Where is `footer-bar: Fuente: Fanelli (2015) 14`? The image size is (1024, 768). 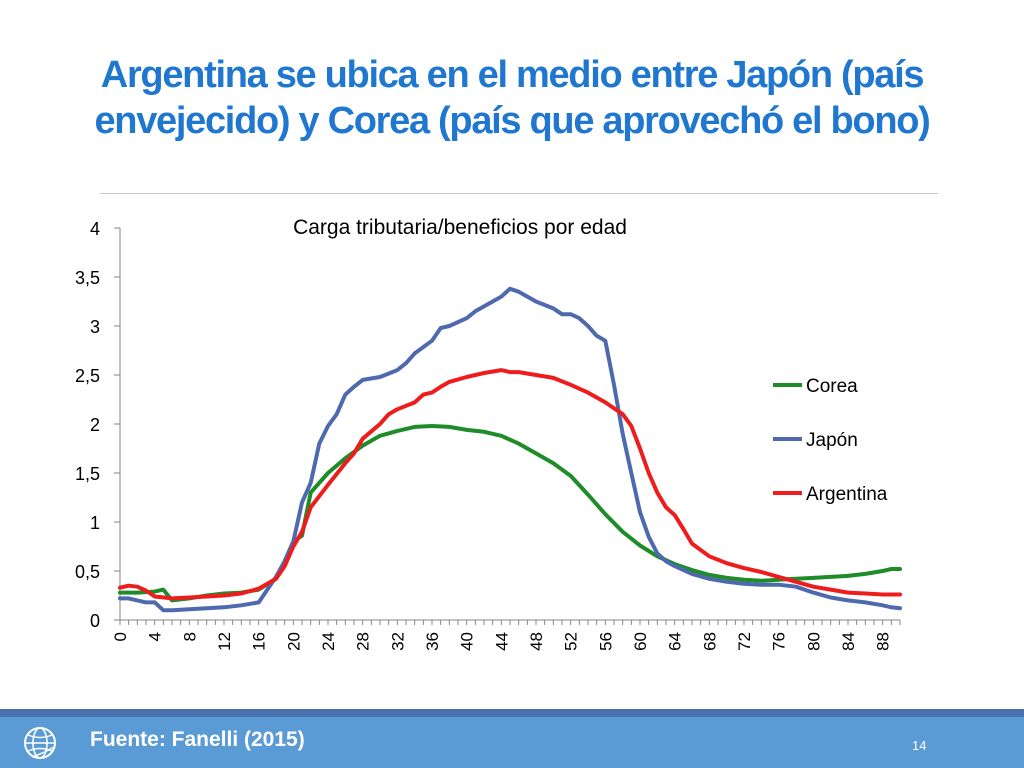 footer-bar: Fuente: Fanelli (2015) 14 is located at coordinates (512, 742).